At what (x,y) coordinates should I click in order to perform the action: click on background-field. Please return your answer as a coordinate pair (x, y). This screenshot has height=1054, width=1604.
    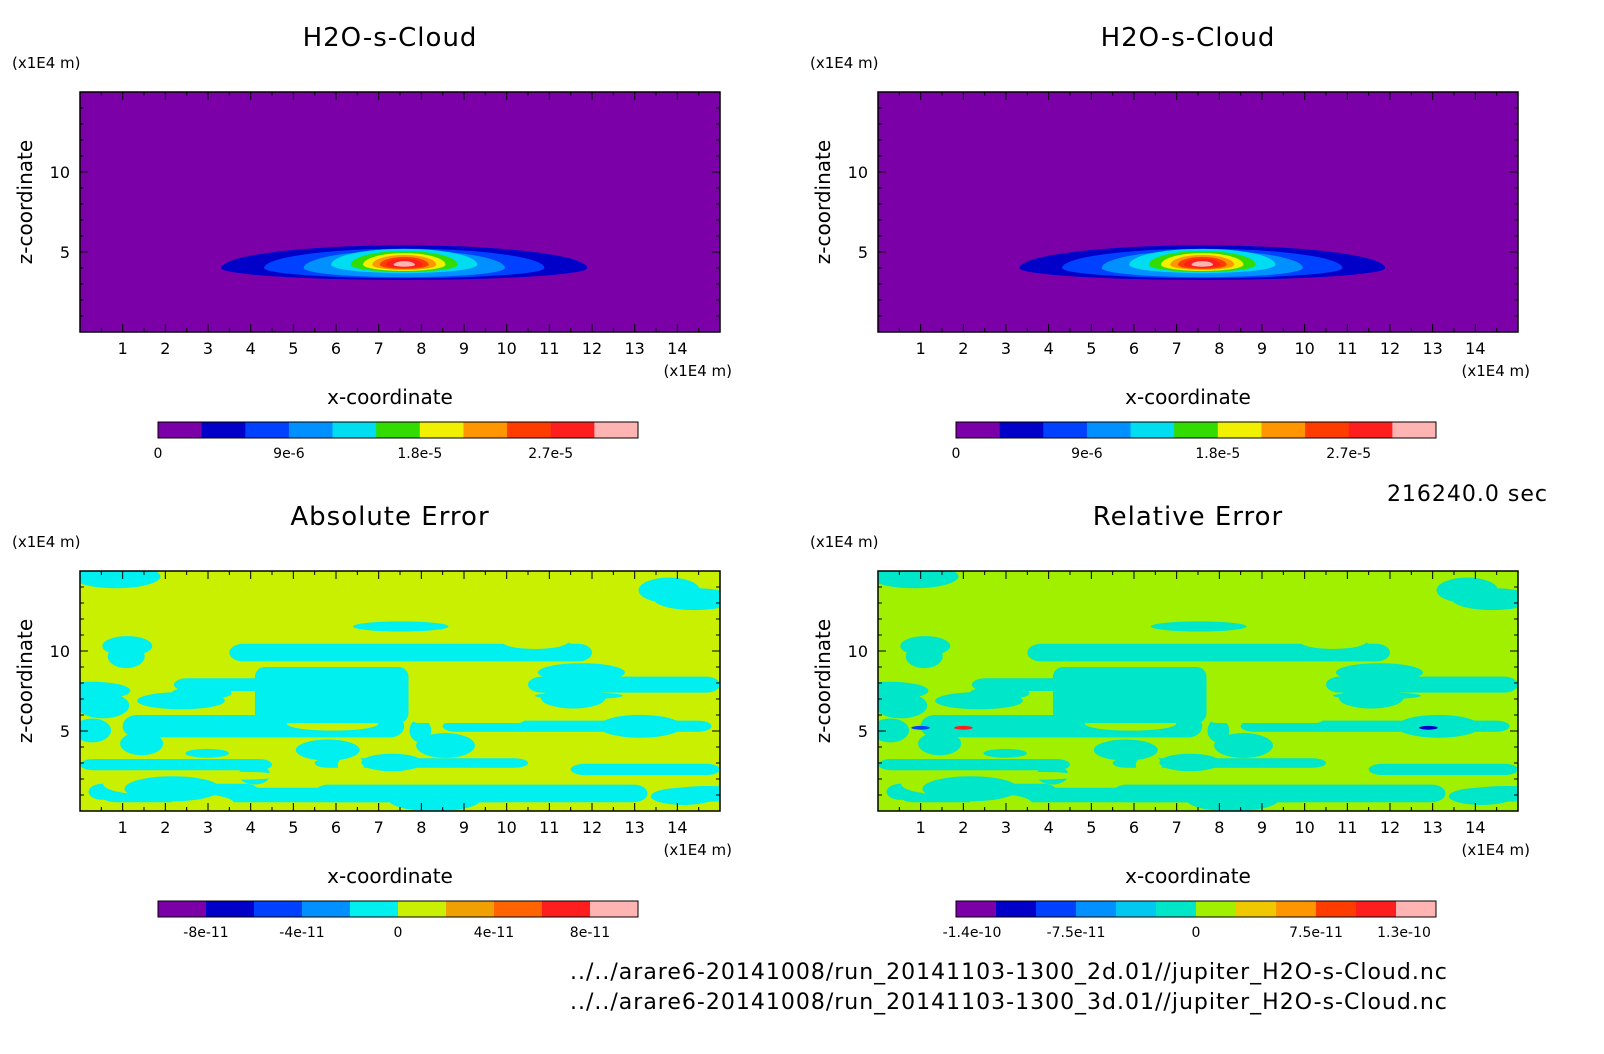
    Looking at the image, I should click on (400, 212).